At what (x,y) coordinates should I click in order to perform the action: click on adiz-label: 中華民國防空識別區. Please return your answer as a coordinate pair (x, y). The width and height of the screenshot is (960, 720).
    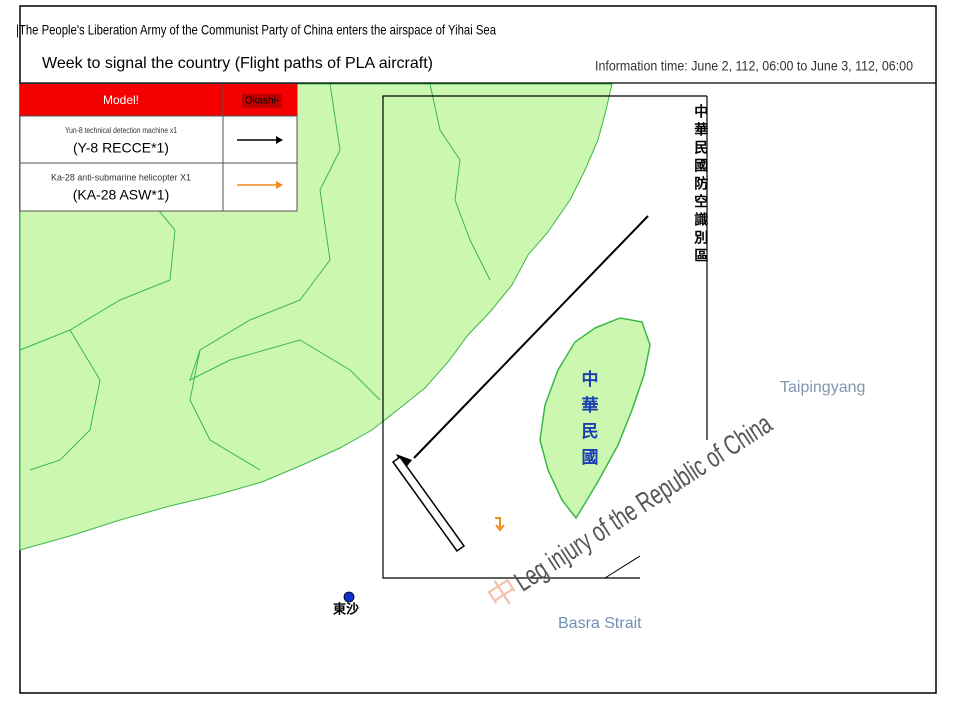
    Looking at the image, I should click on (701, 184).